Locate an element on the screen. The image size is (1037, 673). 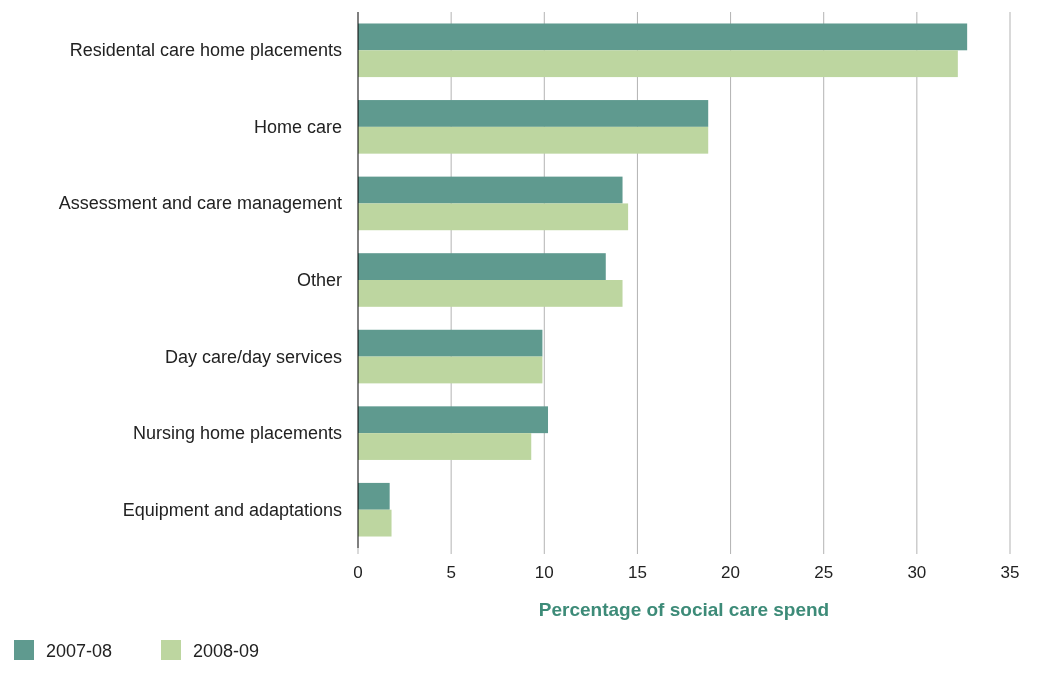
x-axis-title: Percentage of social care spend is located at coordinates (684, 609).